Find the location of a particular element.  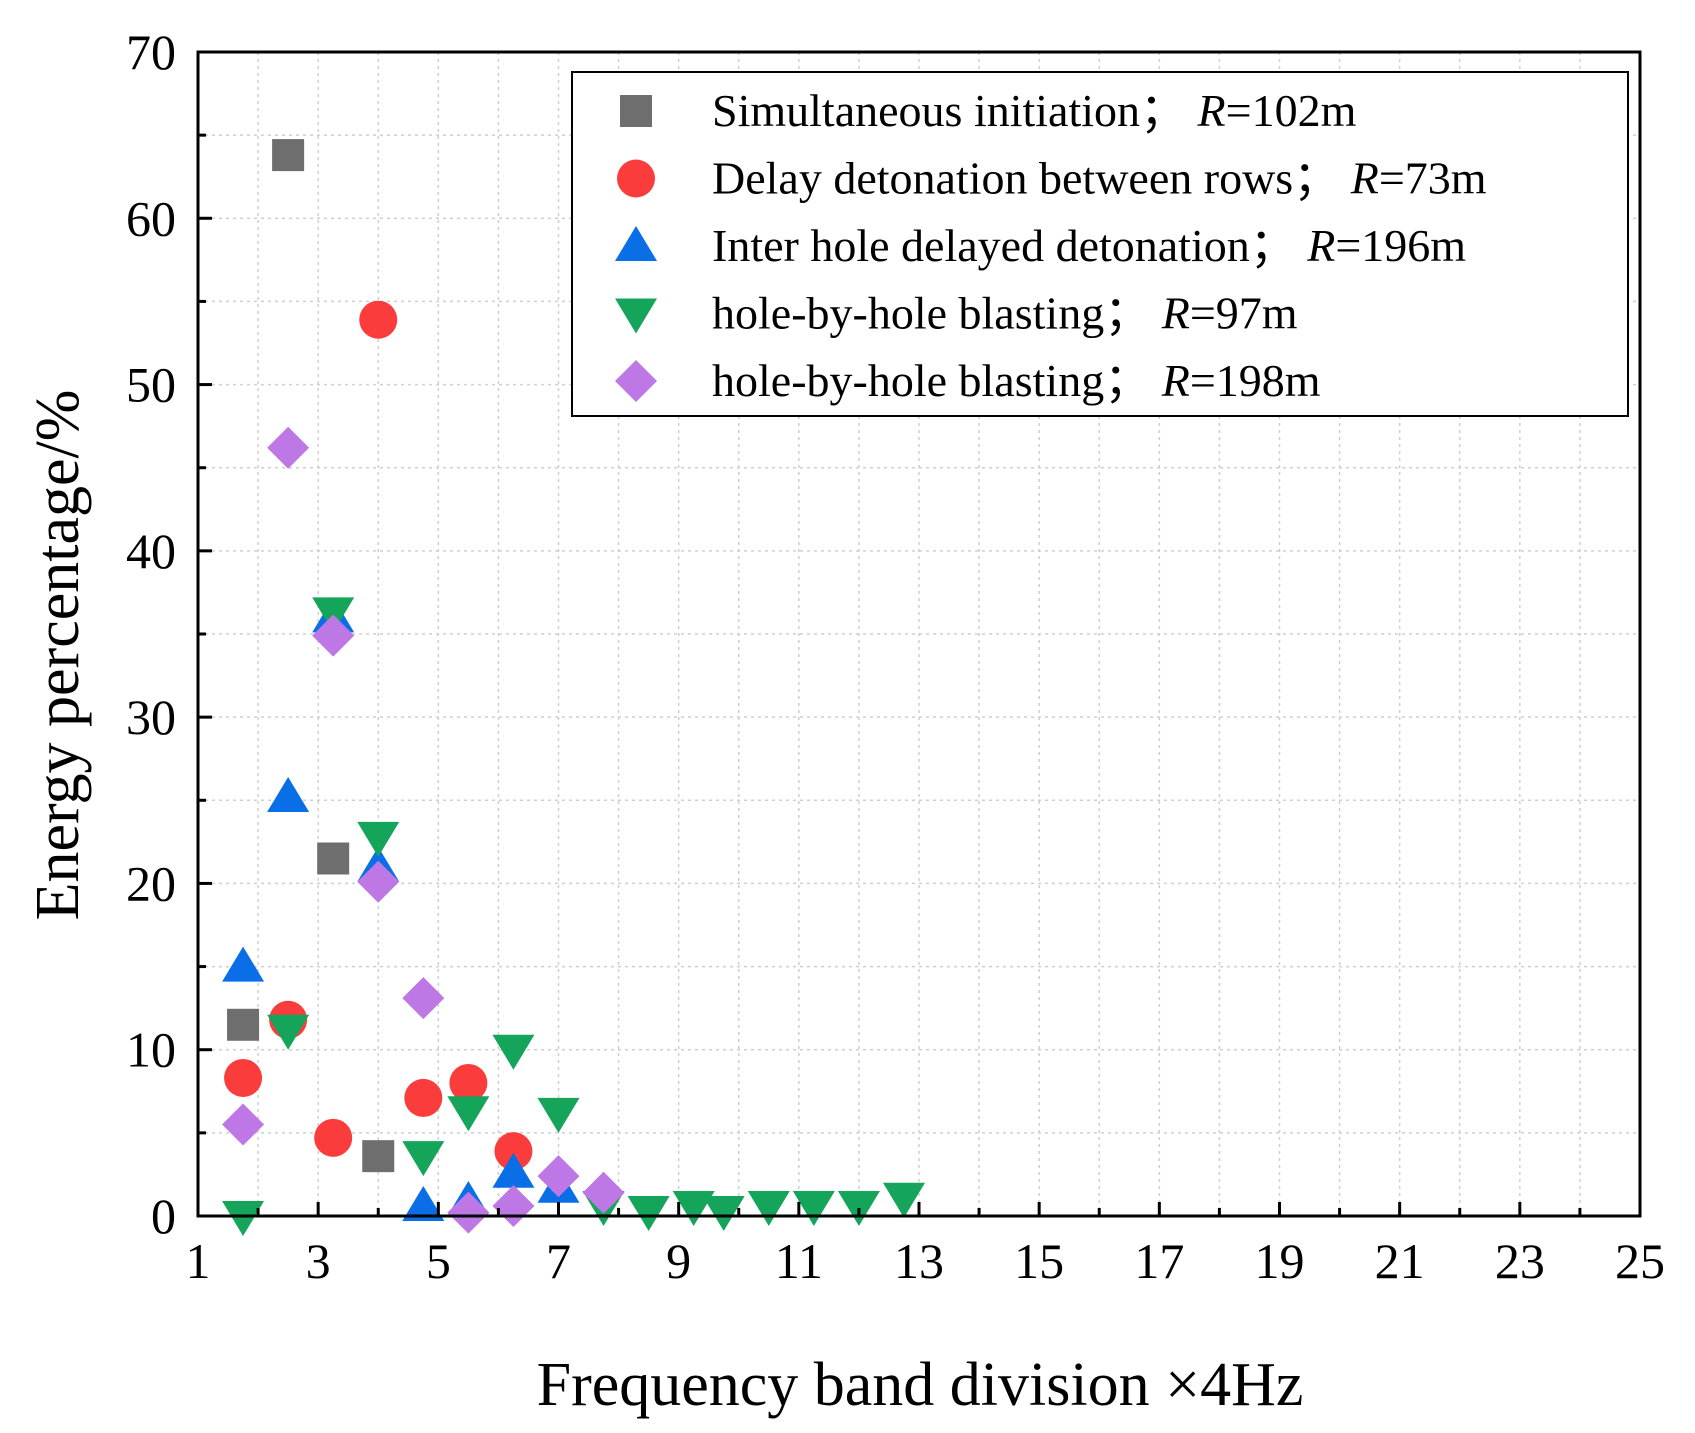

legend-marker-diamond is located at coordinates (636, 381).